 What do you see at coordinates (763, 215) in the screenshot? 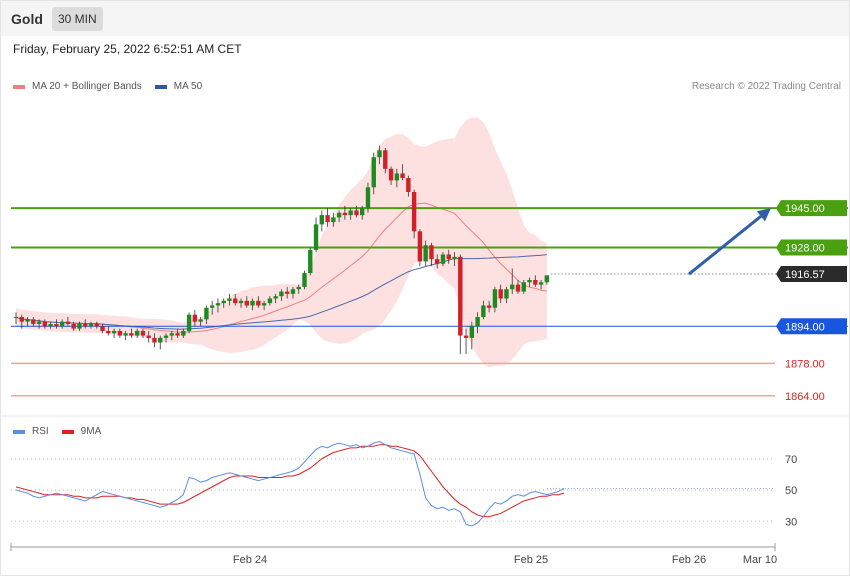
I see `forecast-arrow-head` at bounding box center [763, 215].